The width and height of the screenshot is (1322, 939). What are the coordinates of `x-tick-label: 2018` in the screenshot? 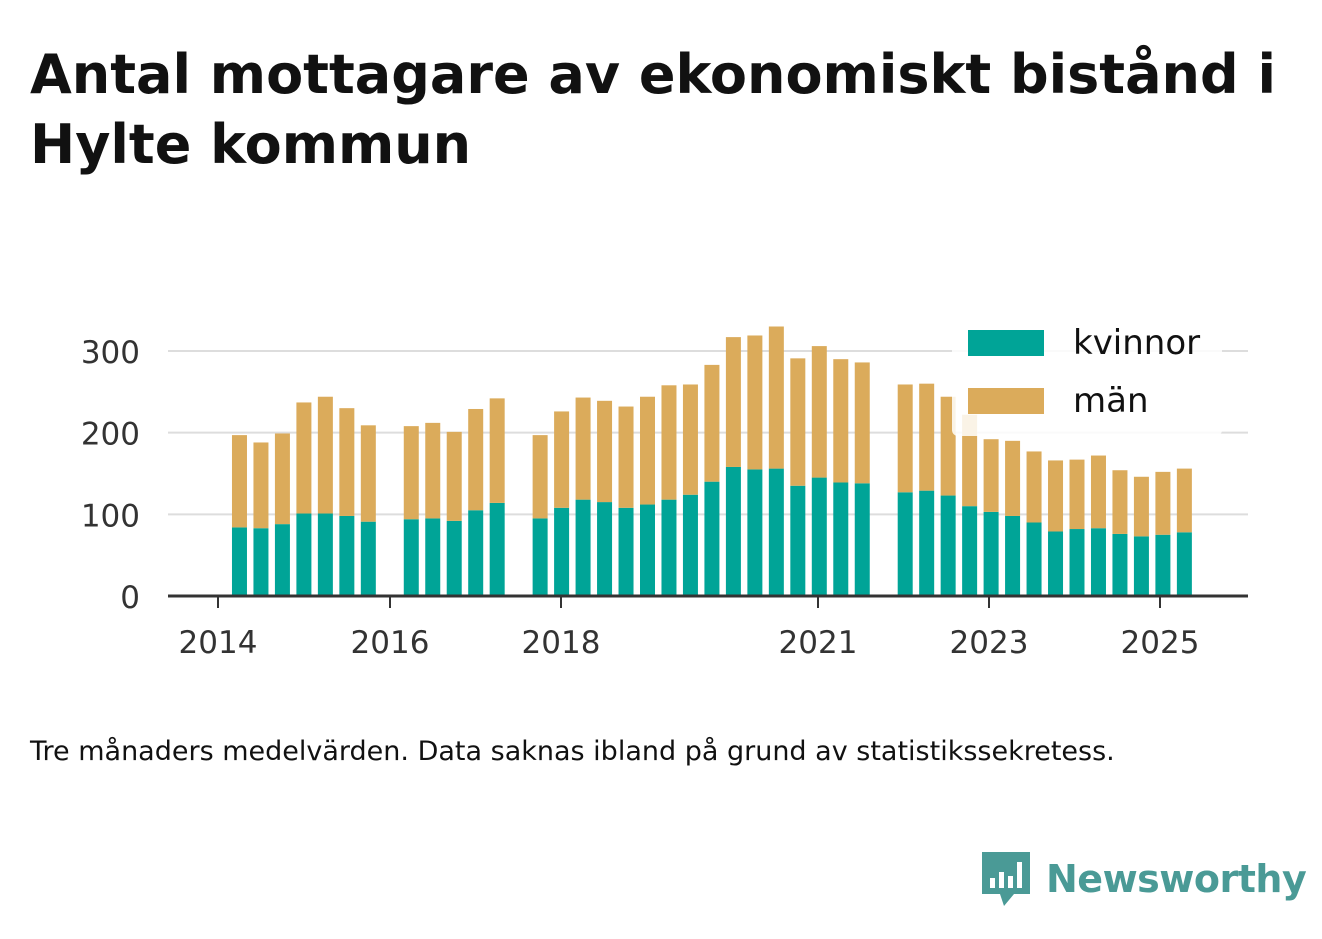 It's located at (561, 643).